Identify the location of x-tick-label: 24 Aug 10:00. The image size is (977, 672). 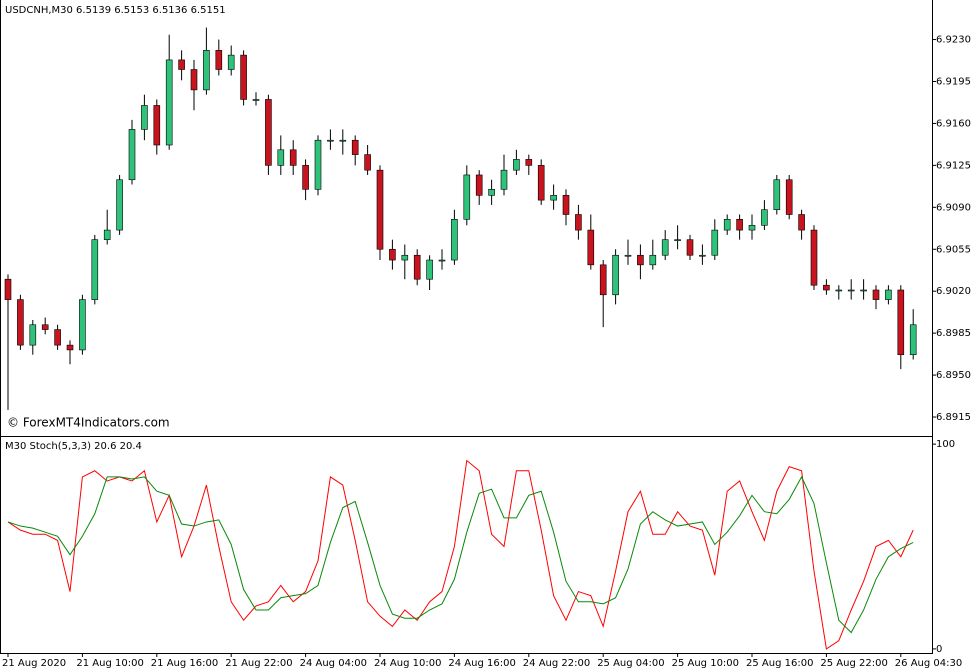
(407, 663).